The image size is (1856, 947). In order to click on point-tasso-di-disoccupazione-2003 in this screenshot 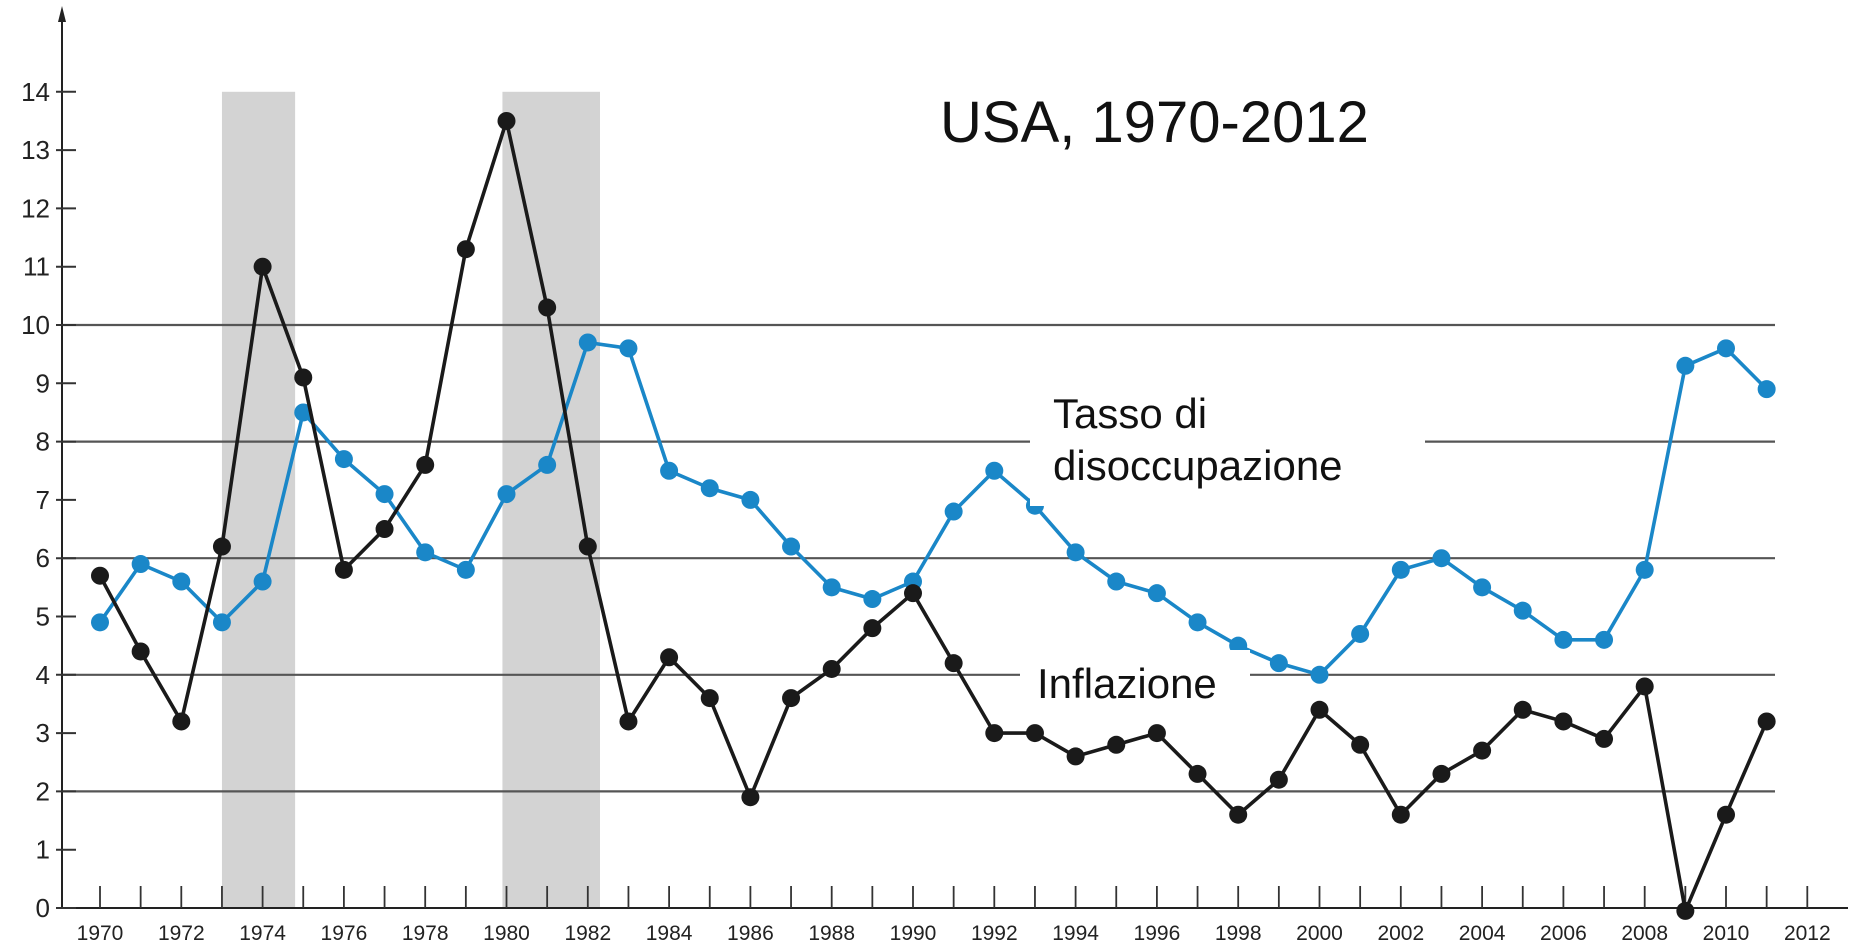, I will do `click(1441, 558)`.